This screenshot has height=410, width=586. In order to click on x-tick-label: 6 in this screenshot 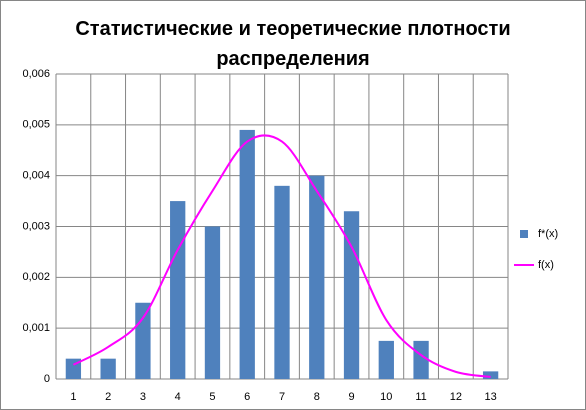, I will do `click(247, 397)`.